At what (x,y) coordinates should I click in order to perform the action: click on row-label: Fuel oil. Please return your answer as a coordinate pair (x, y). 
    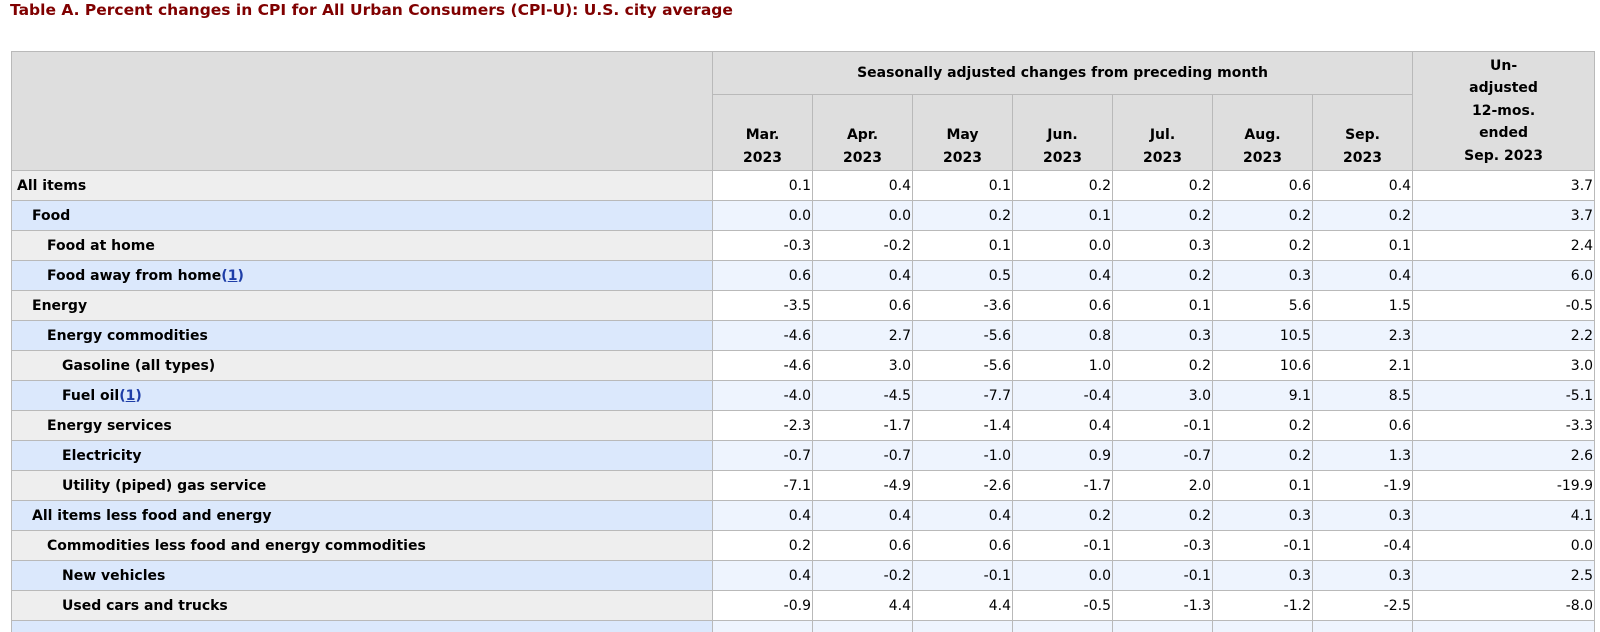
    Looking at the image, I should click on (91, 396).